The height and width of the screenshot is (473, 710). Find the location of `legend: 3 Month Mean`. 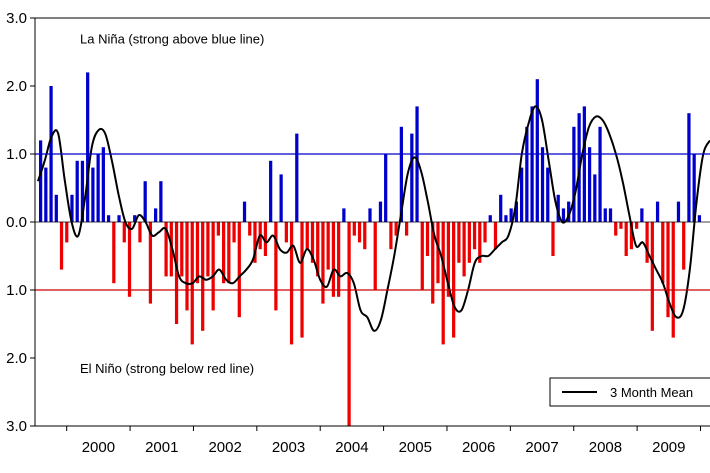

legend: 3 Month Mean is located at coordinates (629, 392).